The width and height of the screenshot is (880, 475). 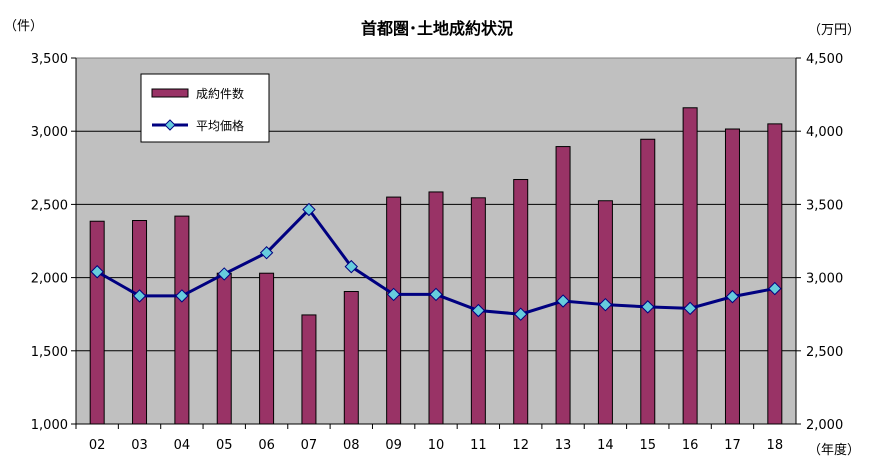 I want to click on x-tick-label: 12, so click(x=520, y=445).